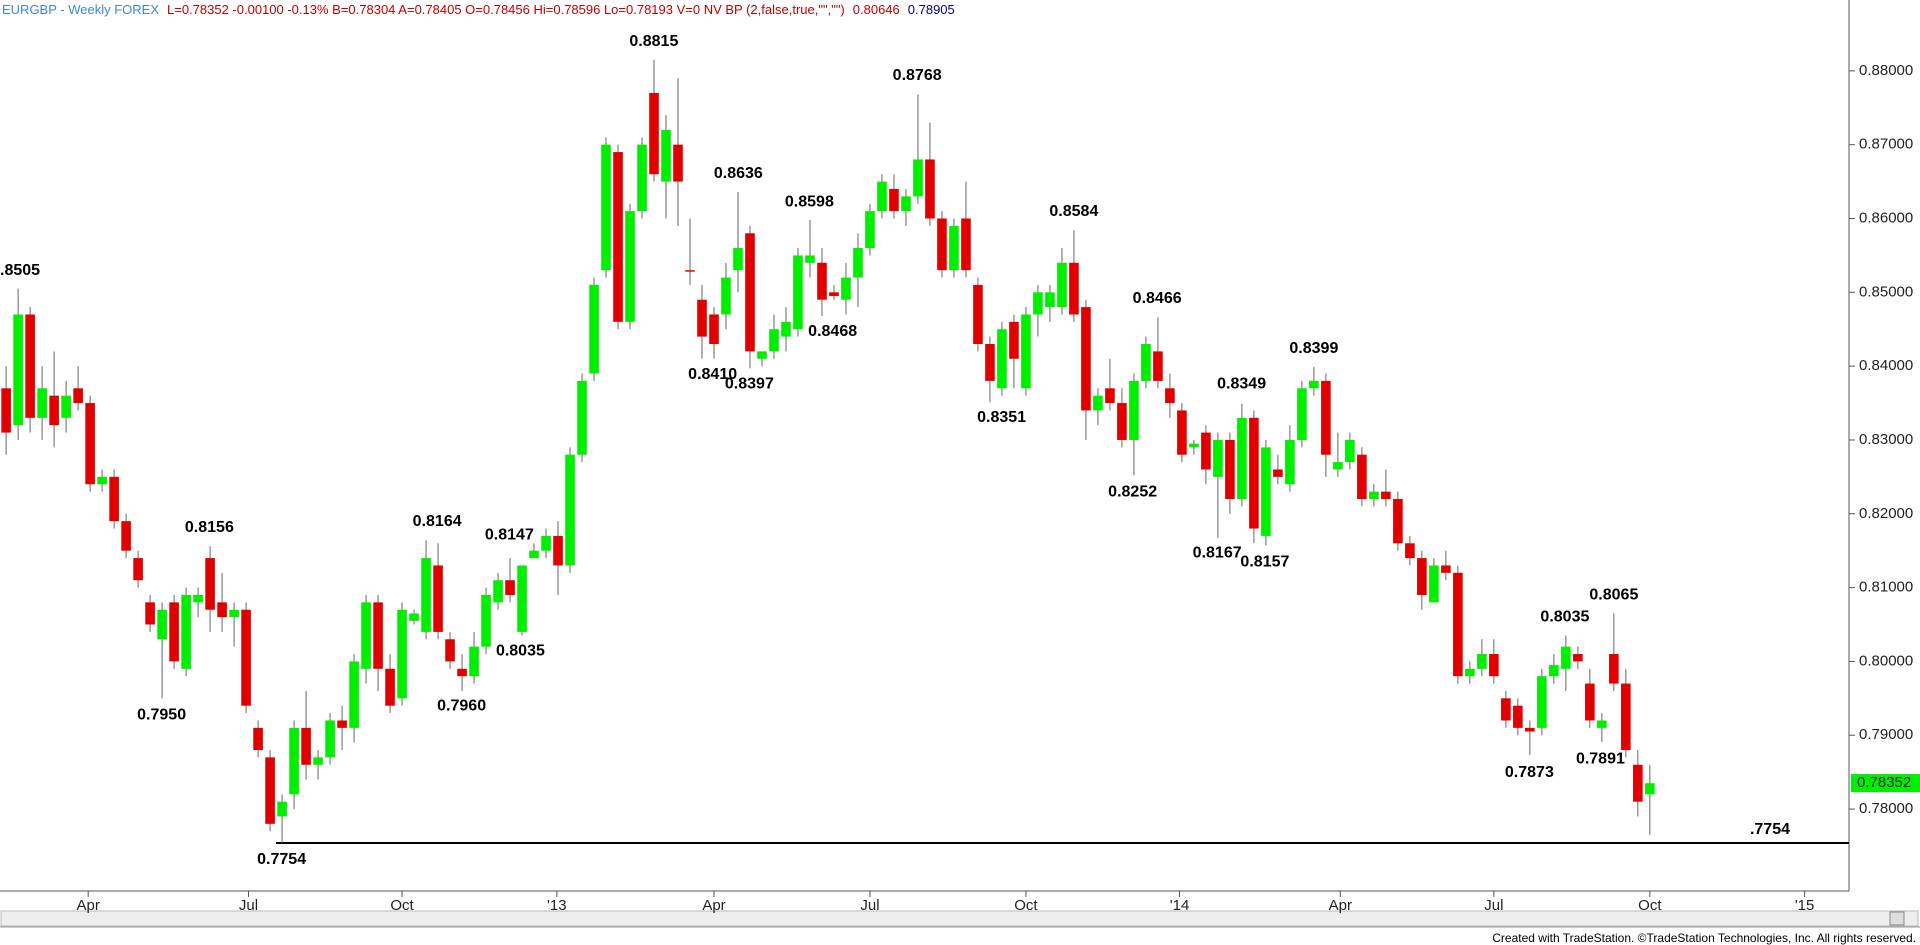 The image size is (1920, 945). Describe the element at coordinates (959, 918) in the screenshot. I see `scrollbar` at that location.